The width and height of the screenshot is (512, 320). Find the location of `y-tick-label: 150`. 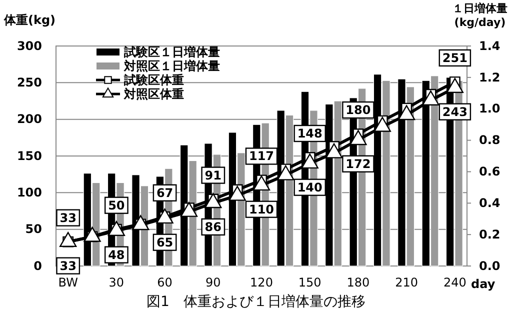

y-tick-label: 150 is located at coordinates (29, 155).